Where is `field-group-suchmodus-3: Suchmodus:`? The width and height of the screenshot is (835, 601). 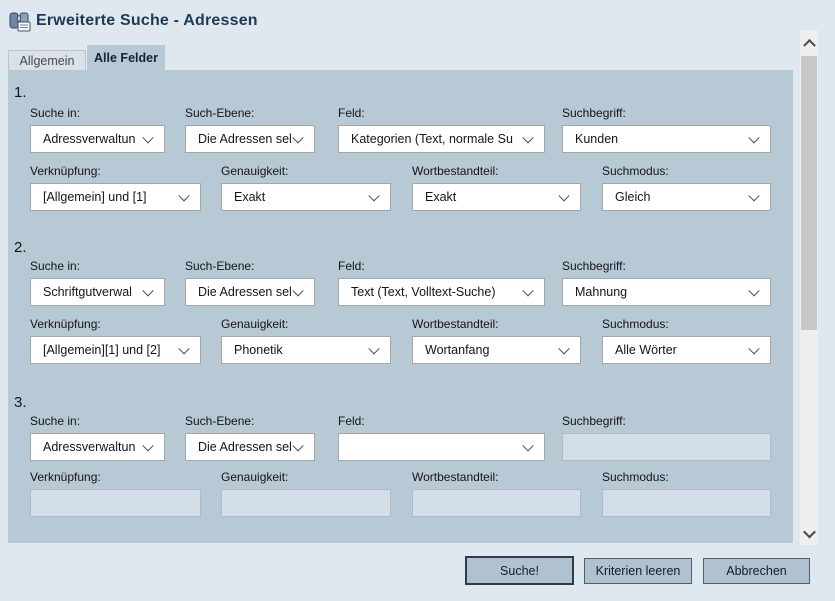 field-group-suchmodus-3: Suchmodus: is located at coordinates (686, 493).